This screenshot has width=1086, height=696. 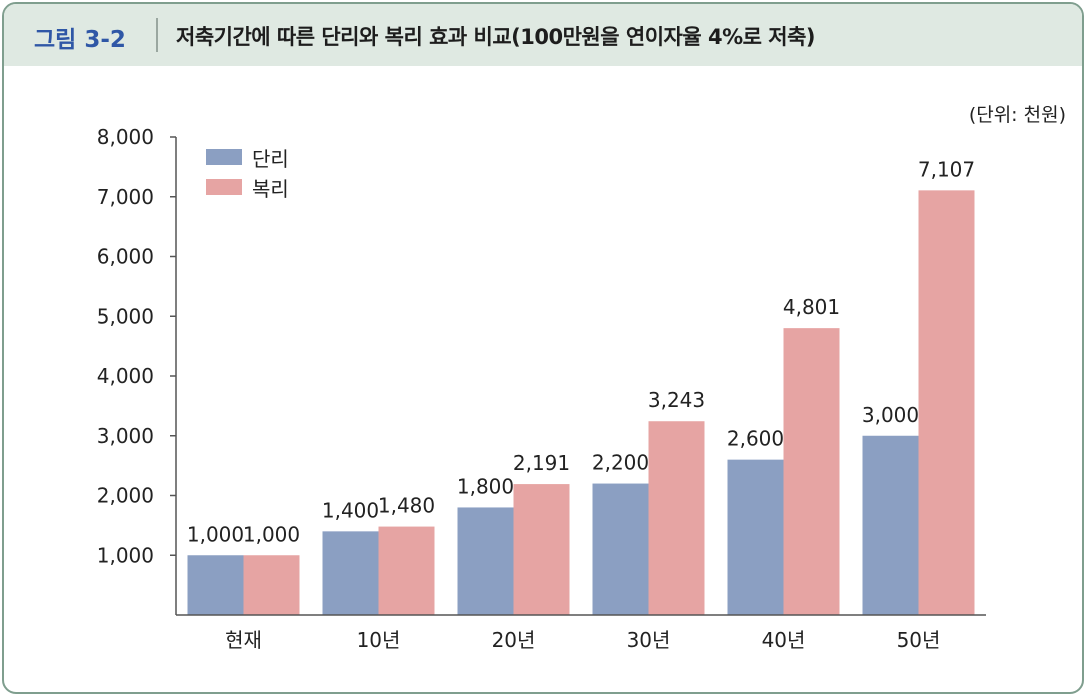 What do you see at coordinates (125, 376) in the screenshot?
I see `y-tick-label: 4,000` at bounding box center [125, 376].